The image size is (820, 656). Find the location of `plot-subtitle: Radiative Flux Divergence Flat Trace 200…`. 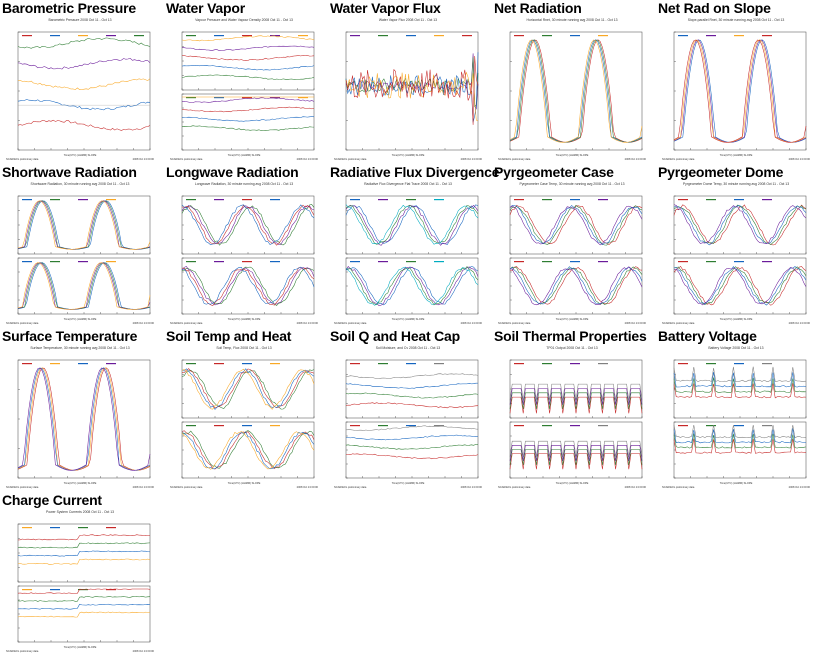

plot-subtitle: Radiative Flux Divergence Flat Trace 200… is located at coordinates (408, 184).